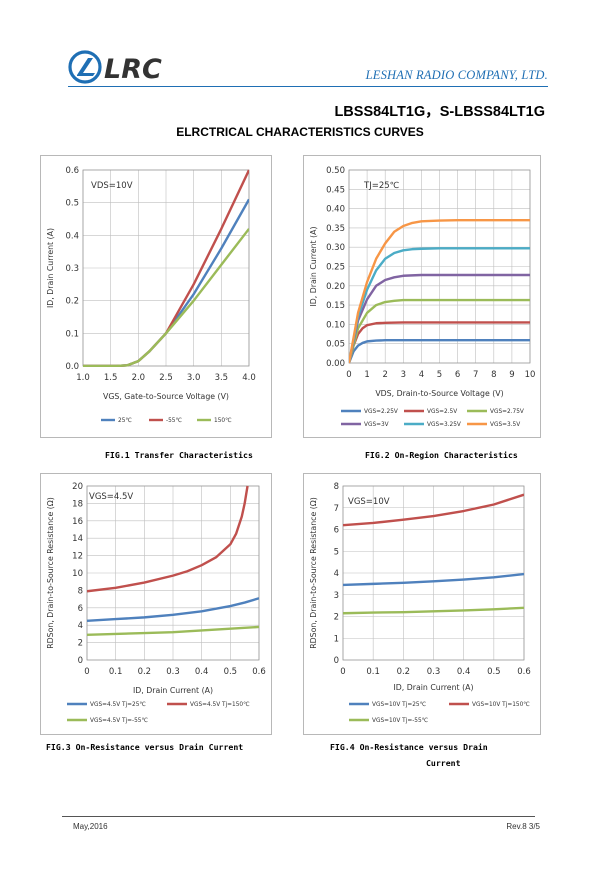  What do you see at coordinates (139, 378) in the screenshot?
I see `x-tick-label: 2.0` at bounding box center [139, 378].